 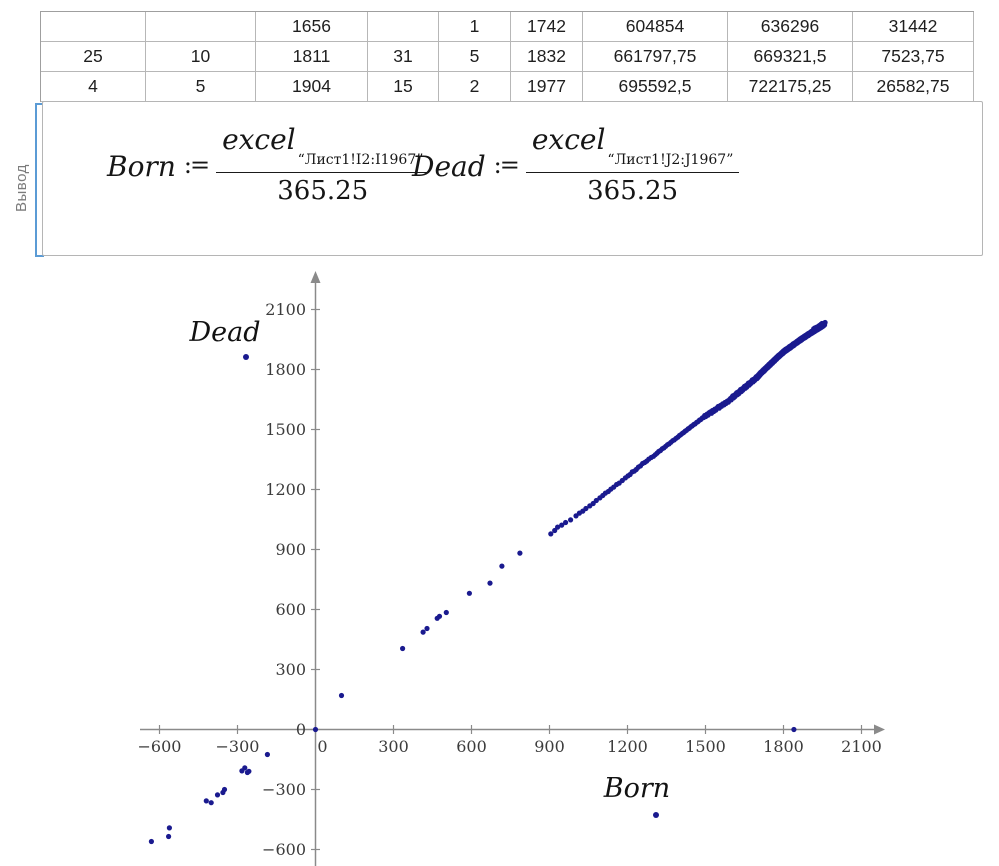 What do you see at coordinates (39, 180) in the screenshot?
I see `region-collapse-bracket` at bounding box center [39, 180].